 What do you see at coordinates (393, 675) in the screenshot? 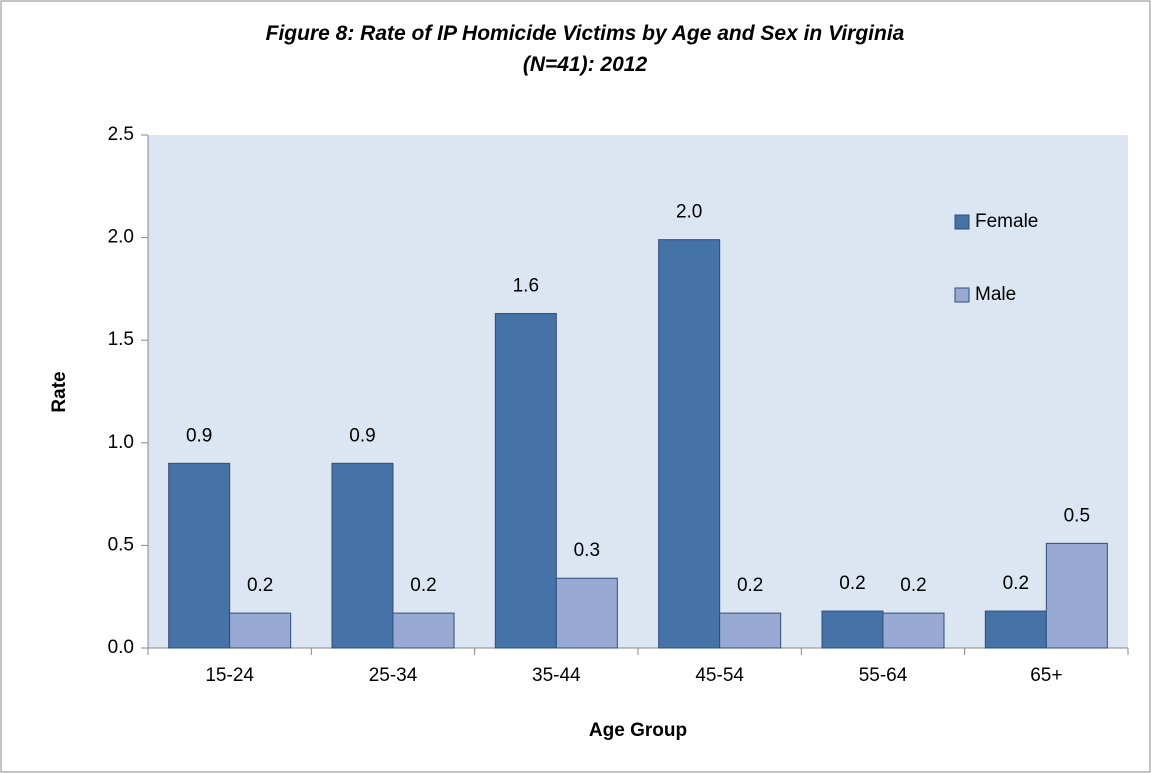
I see `x-tick-label: 25-34` at bounding box center [393, 675].